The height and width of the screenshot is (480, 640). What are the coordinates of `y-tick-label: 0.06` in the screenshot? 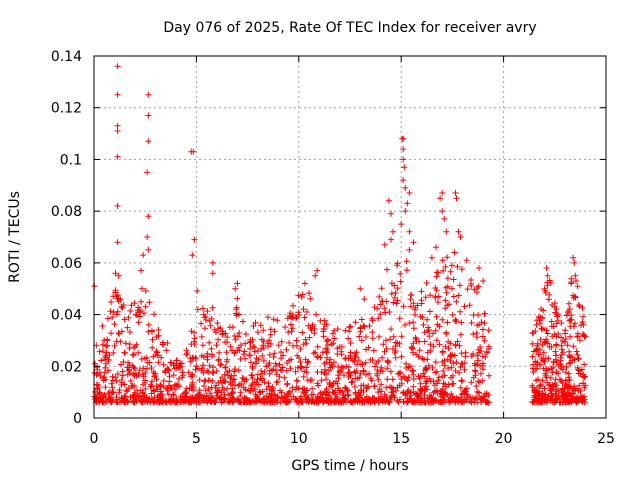 It's located at (66, 264).